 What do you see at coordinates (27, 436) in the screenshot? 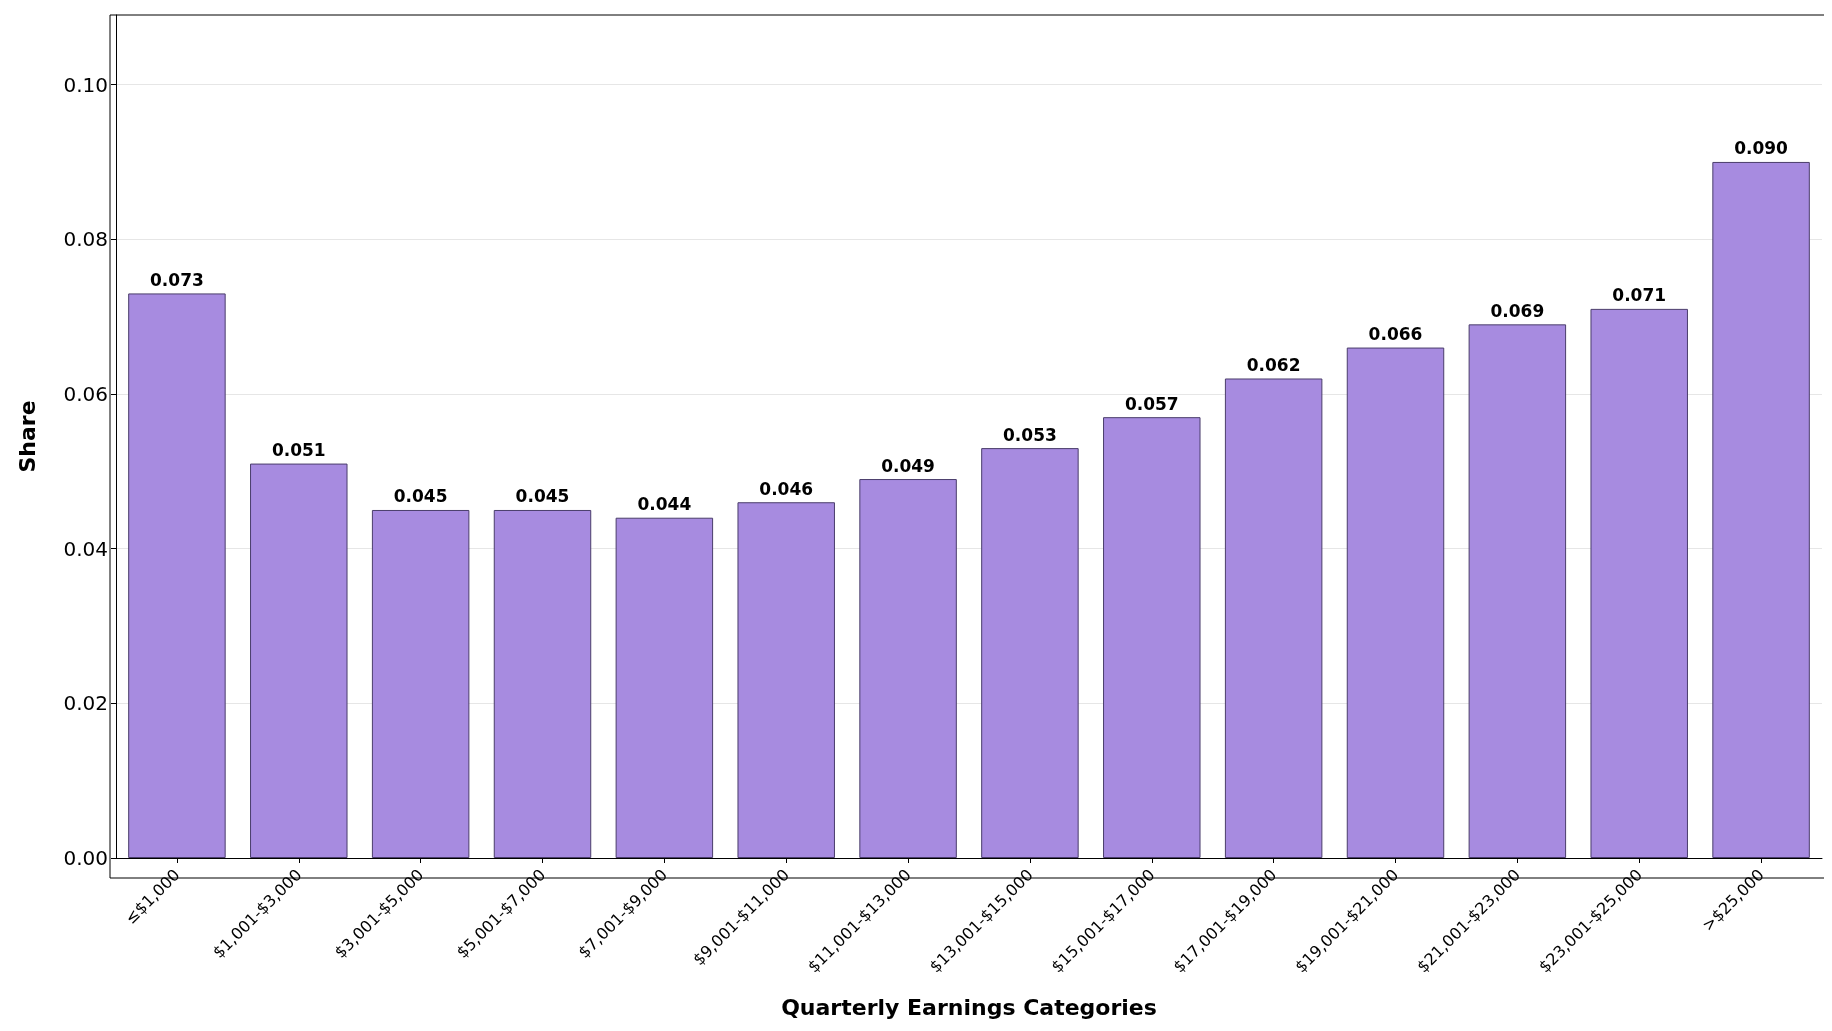
I see `y-axis-title: Share` at bounding box center [27, 436].